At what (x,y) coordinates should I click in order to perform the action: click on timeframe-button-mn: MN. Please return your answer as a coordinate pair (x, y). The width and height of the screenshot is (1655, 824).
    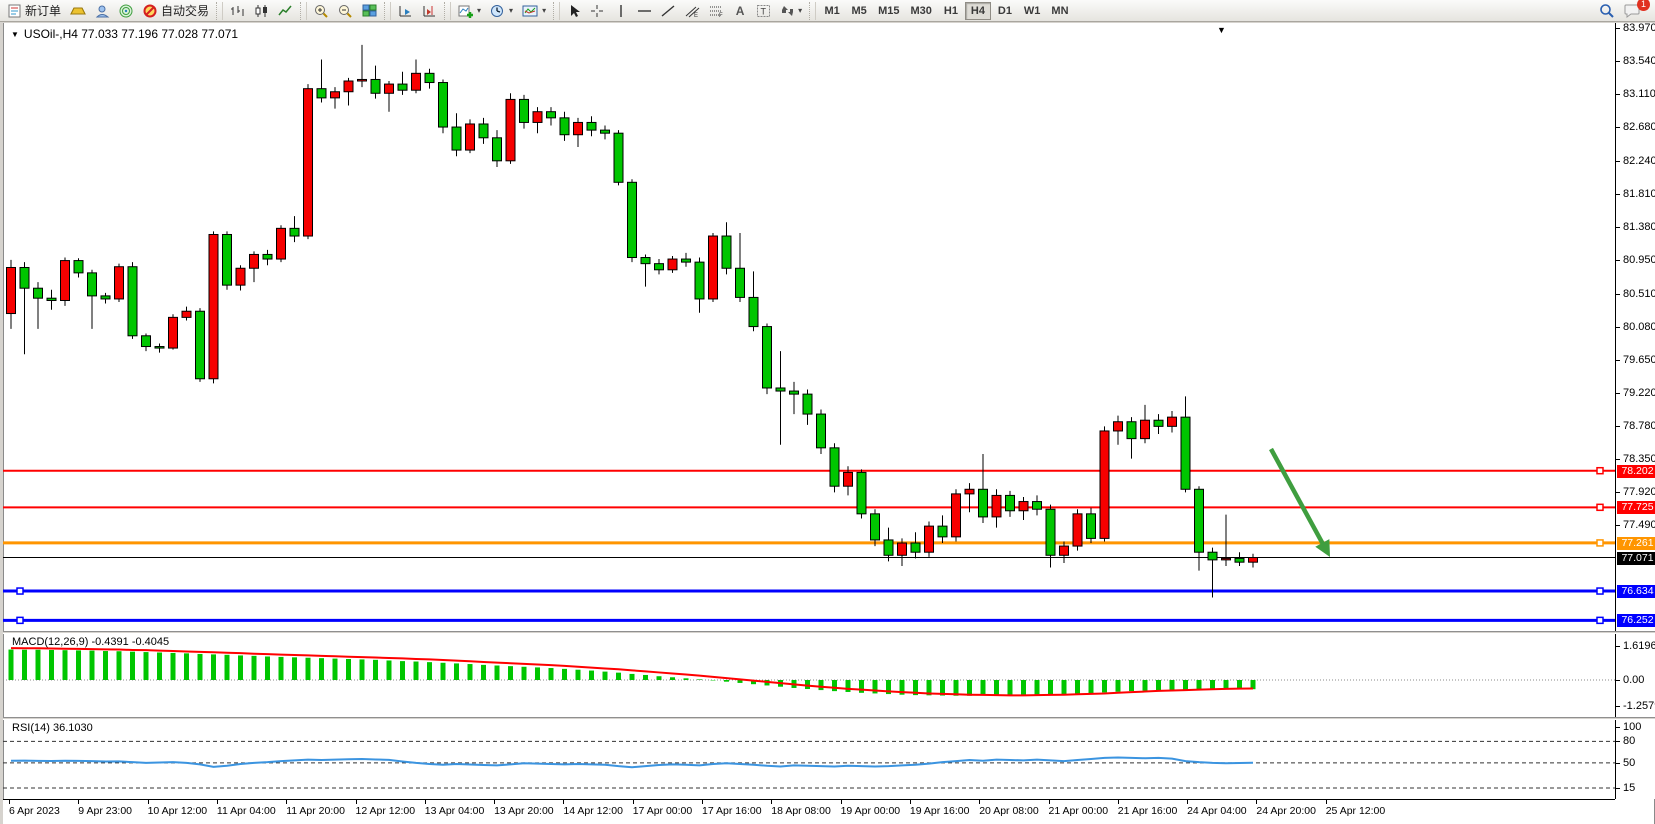
    Looking at the image, I should click on (1060, 10).